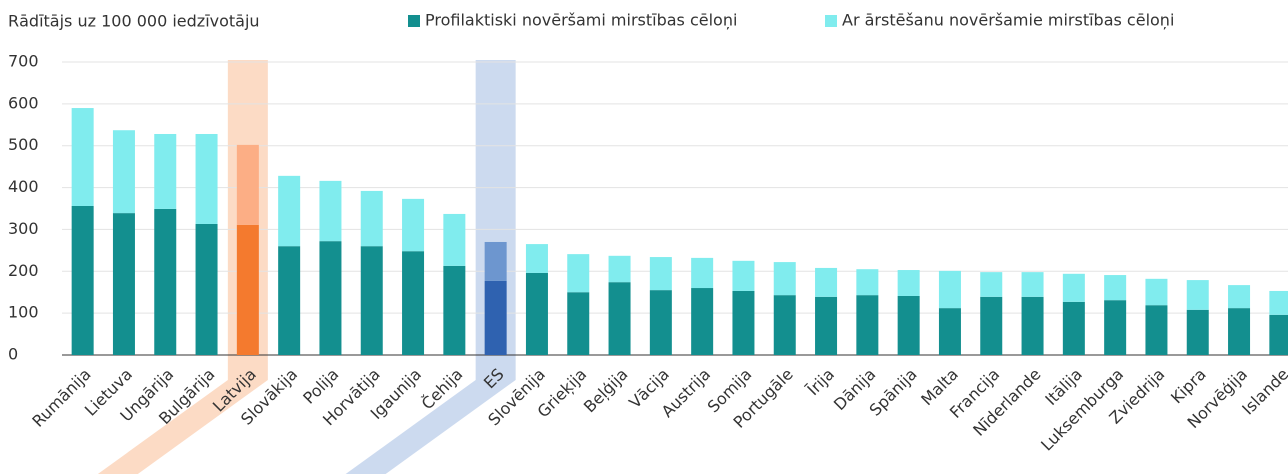  I want to click on x-tick-label: Islande, so click(1263, 392).